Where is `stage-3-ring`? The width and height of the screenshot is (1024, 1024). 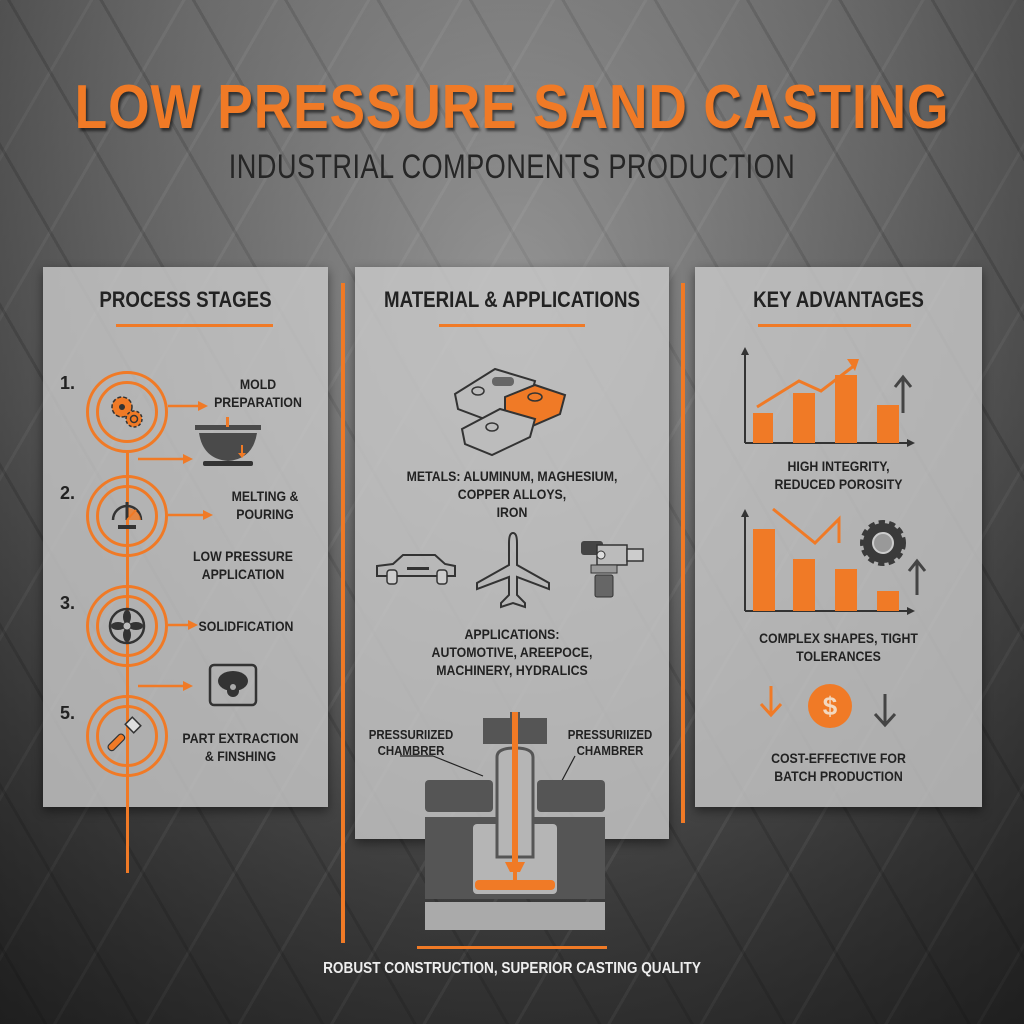 stage-3-ring is located at coordinates (127, 626).